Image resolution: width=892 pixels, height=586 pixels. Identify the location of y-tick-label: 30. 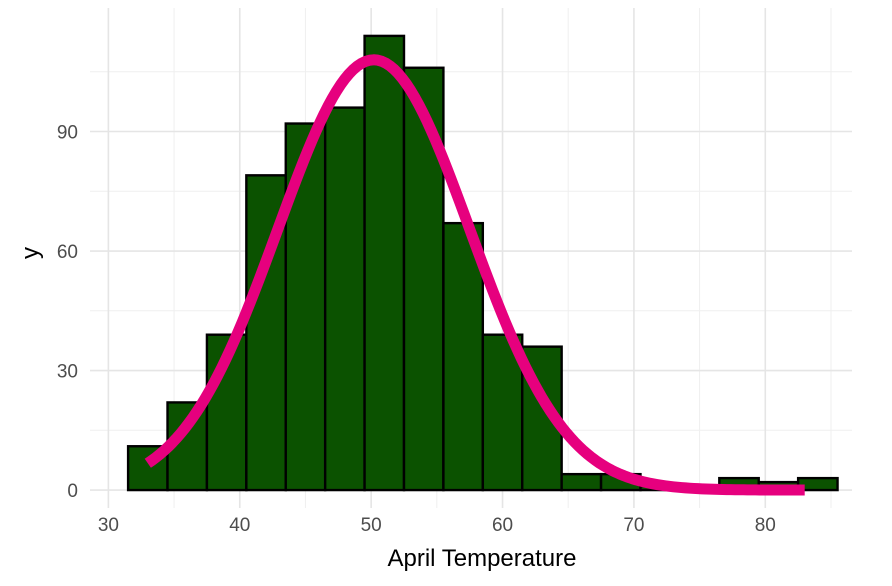
(67, 372).